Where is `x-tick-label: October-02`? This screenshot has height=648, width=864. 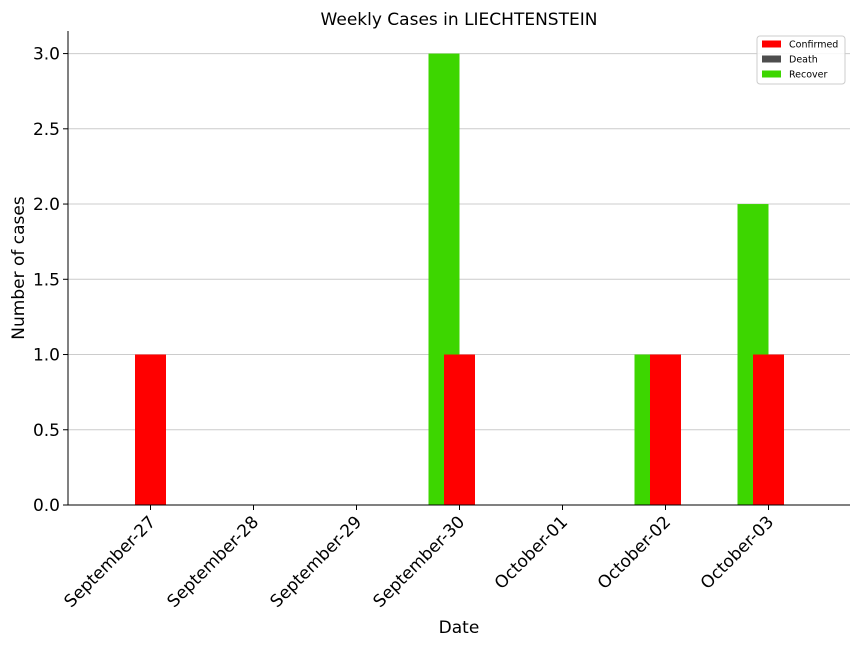 x-tick-label: October-02 is located at coordinates (634, 552).